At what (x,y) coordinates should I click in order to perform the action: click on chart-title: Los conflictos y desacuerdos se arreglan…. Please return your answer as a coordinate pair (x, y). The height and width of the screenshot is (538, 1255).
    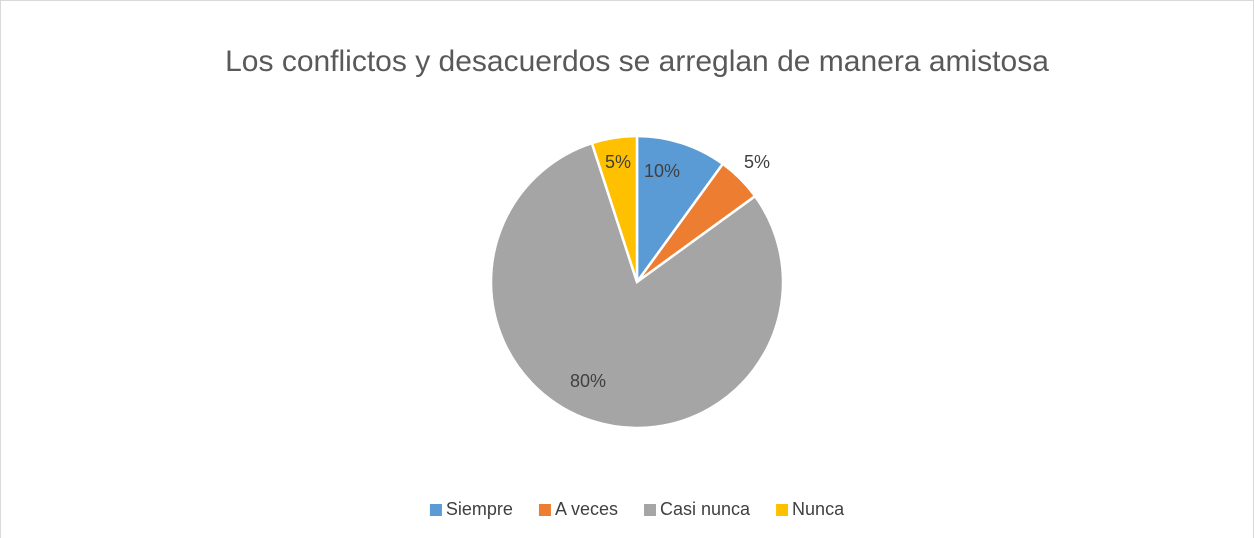
    Looking at the image, I should click on (637, 61).